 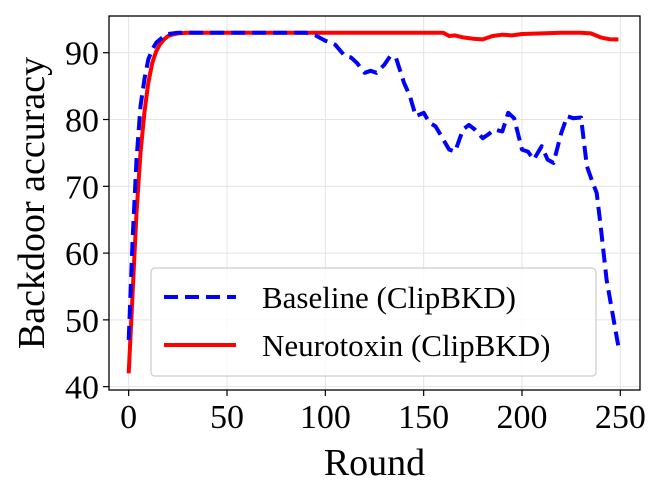 I want to click on legend: Baseline (ClipBKD) Neurotoxin (ClipBKD), so click(x=373, y=322).